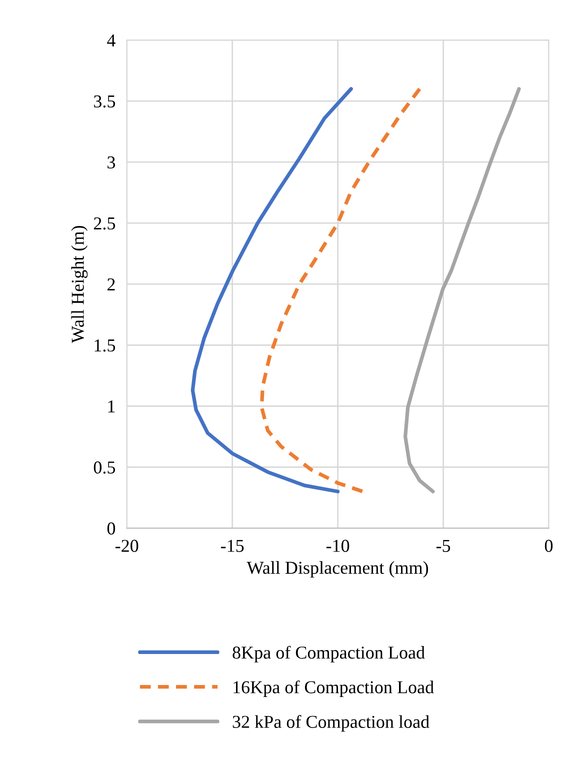  I want to click on y-tick-label: 1, so click(111, 406).